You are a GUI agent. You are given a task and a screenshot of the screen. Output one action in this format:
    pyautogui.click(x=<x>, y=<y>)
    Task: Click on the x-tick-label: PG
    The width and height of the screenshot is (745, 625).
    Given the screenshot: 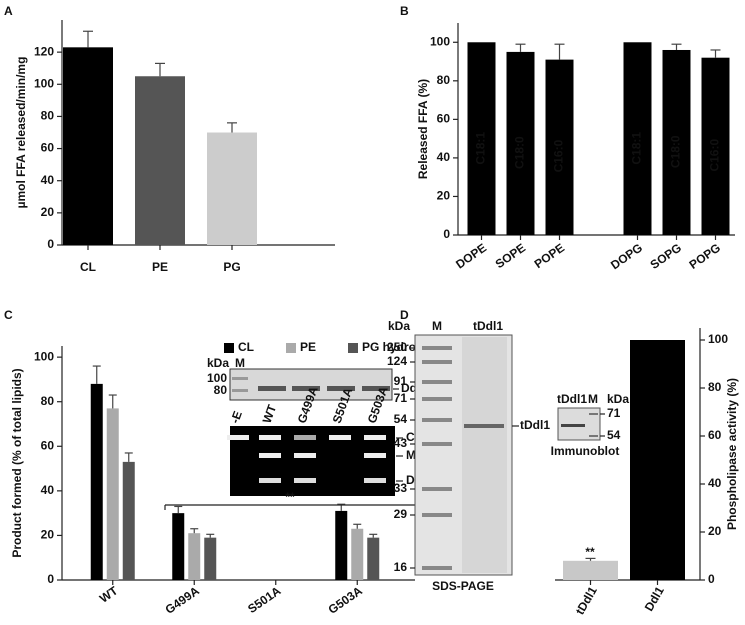 What is the action you would take?
    pyautogui.click(x=231, y=267)
    